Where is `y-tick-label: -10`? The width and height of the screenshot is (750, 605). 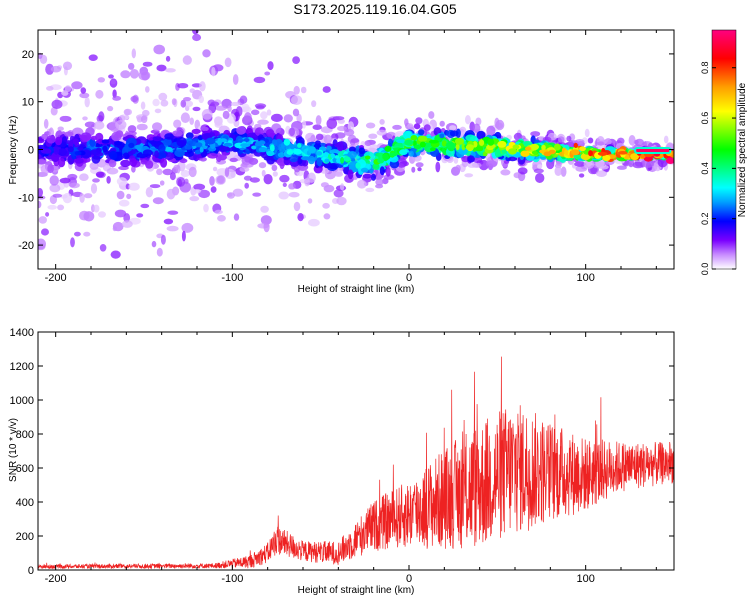
y-tick-label: -10 is located at coordinates (26, 198).